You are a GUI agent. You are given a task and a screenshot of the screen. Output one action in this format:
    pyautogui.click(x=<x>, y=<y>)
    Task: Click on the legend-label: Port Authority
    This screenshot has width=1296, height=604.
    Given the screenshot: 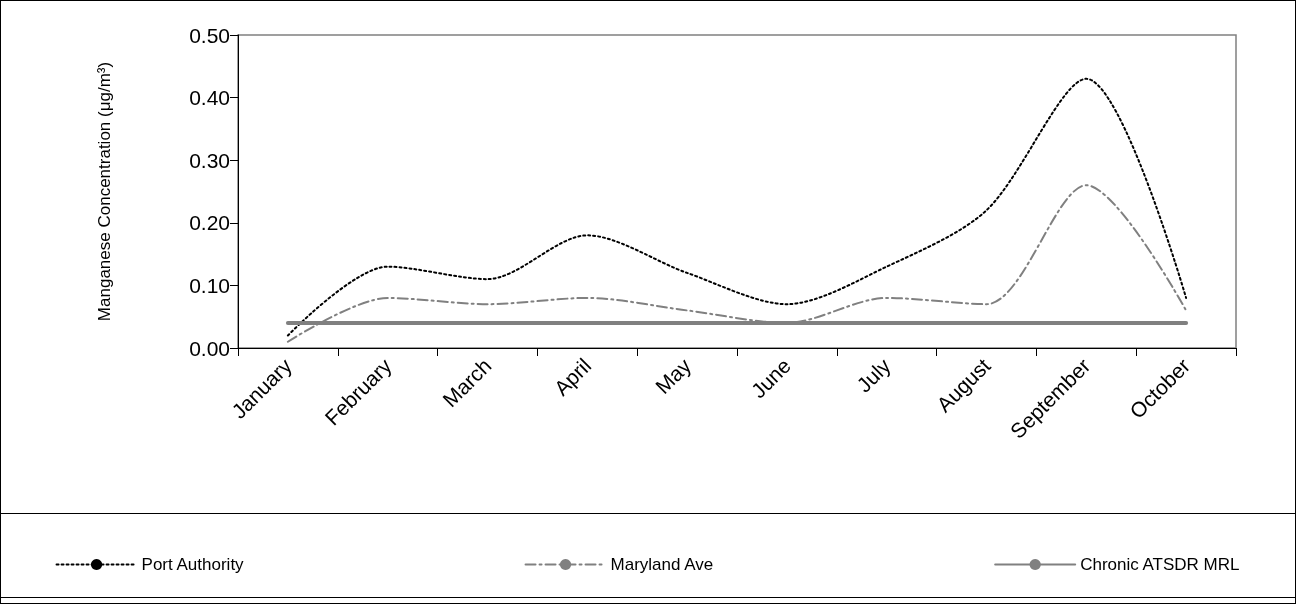 What is the action you would take?
    pyautogui.click(x=193, y=564)
    